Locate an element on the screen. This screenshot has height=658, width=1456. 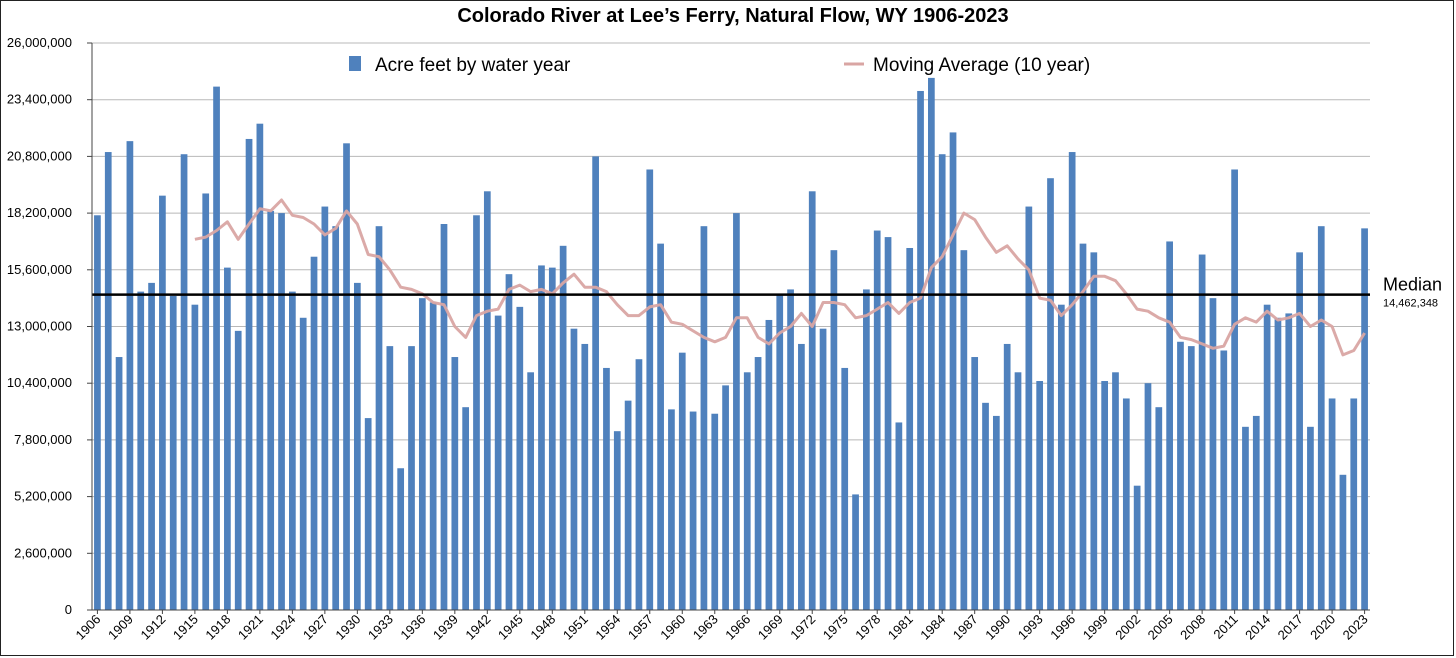
x-tick-label: 1909 is located at coordinates (120, 627).